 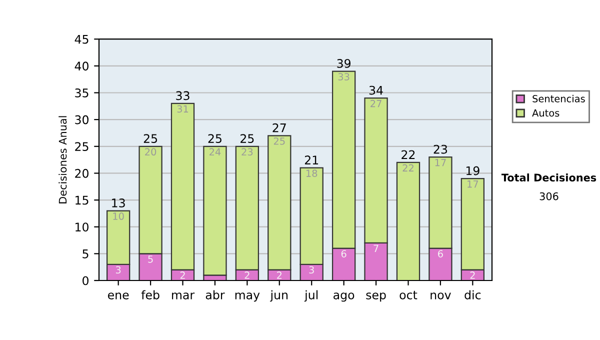 What do you see at coordinates (311, 160) in the screenshot?
I see `total-label: 21` at bounding box center [311, 160].